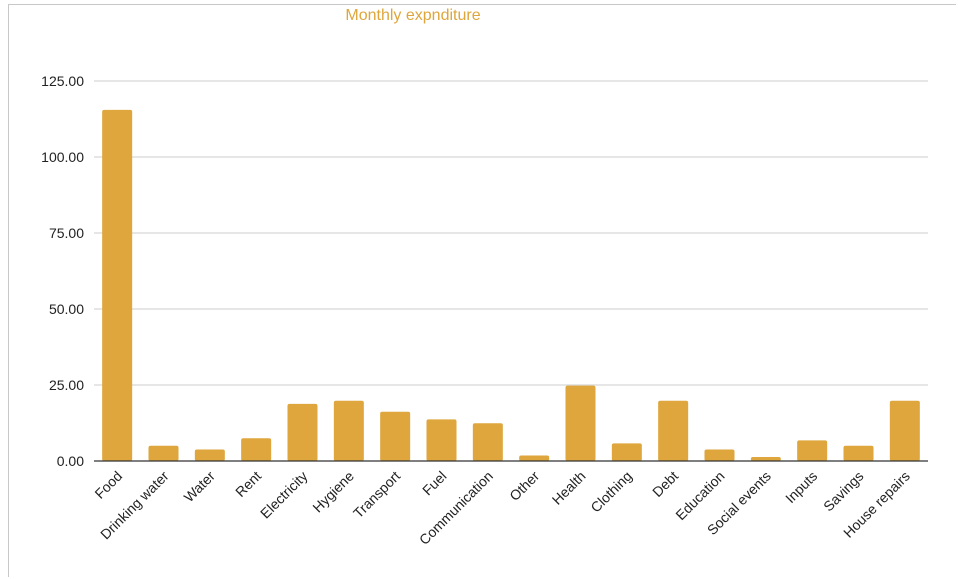 Image resolution: width=958 pixels, height=579 pixels. Describe the element at coordinates (843, 491) in the screenshot. I see `x-tick-label: Savings` at that location.